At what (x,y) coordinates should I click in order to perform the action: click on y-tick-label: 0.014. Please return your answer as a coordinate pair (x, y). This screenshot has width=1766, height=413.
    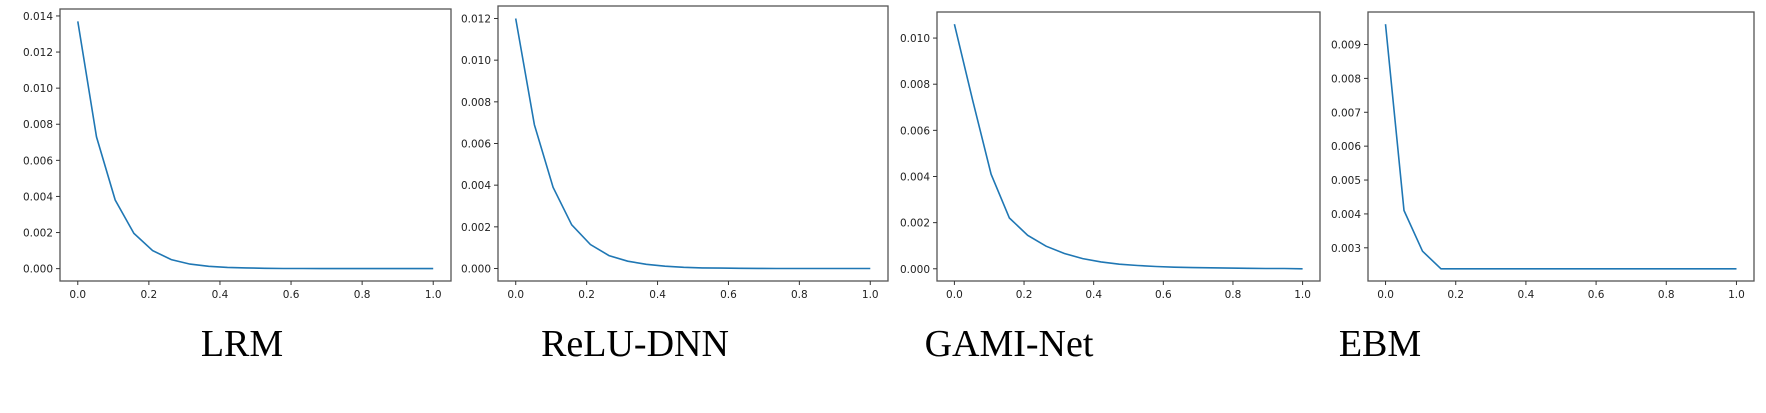
    Looking at the image, I should click on (38, 17).